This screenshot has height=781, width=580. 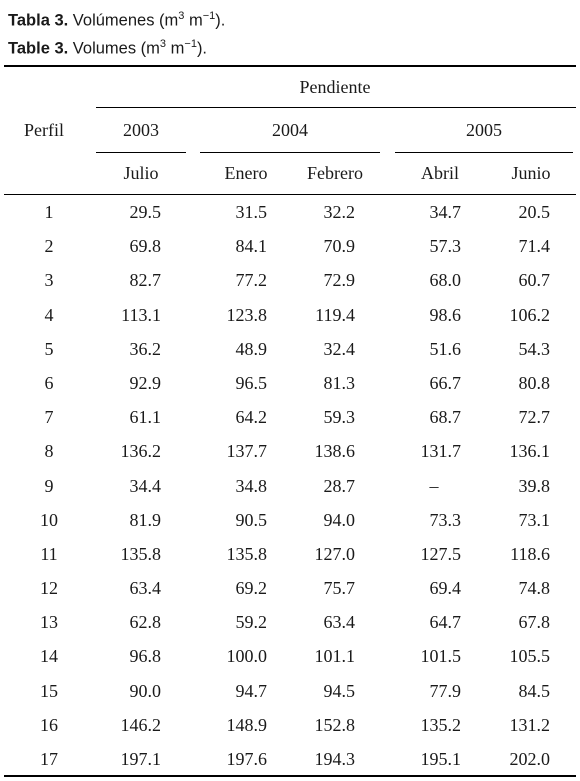 I want to click on cell-abril: 195.1, so click(x=441, y=759).